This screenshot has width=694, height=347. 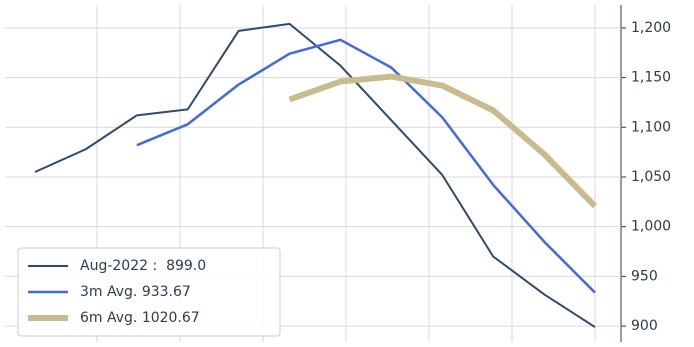 I want to click on legend-box, so click(x=149, y=292).